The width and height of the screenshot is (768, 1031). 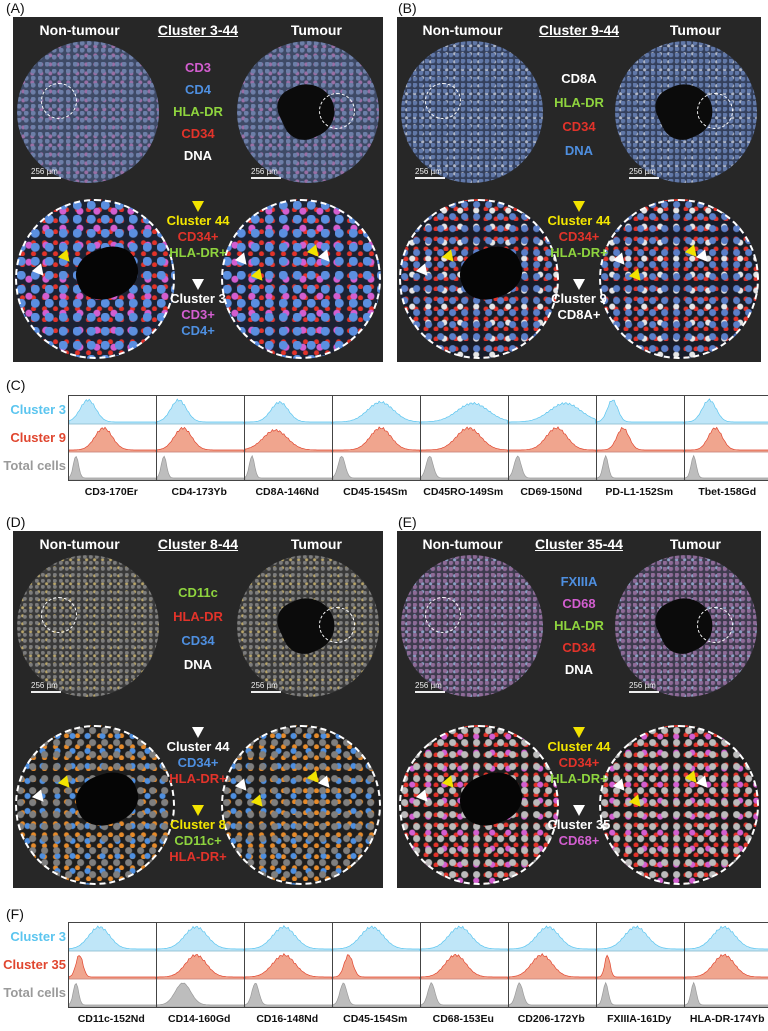 I want to click on marker-label: CD4, so click(x=197, y=89).